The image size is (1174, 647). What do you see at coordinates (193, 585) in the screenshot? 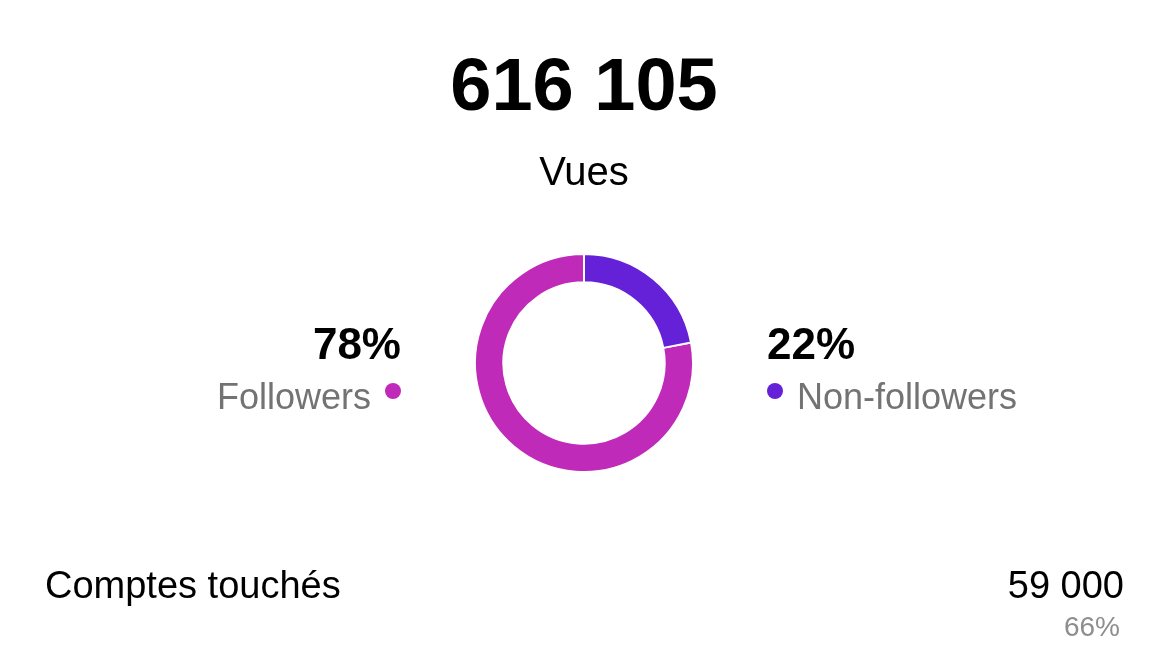
I see `text: Comptes touchés` at bounding box center [193, 585].